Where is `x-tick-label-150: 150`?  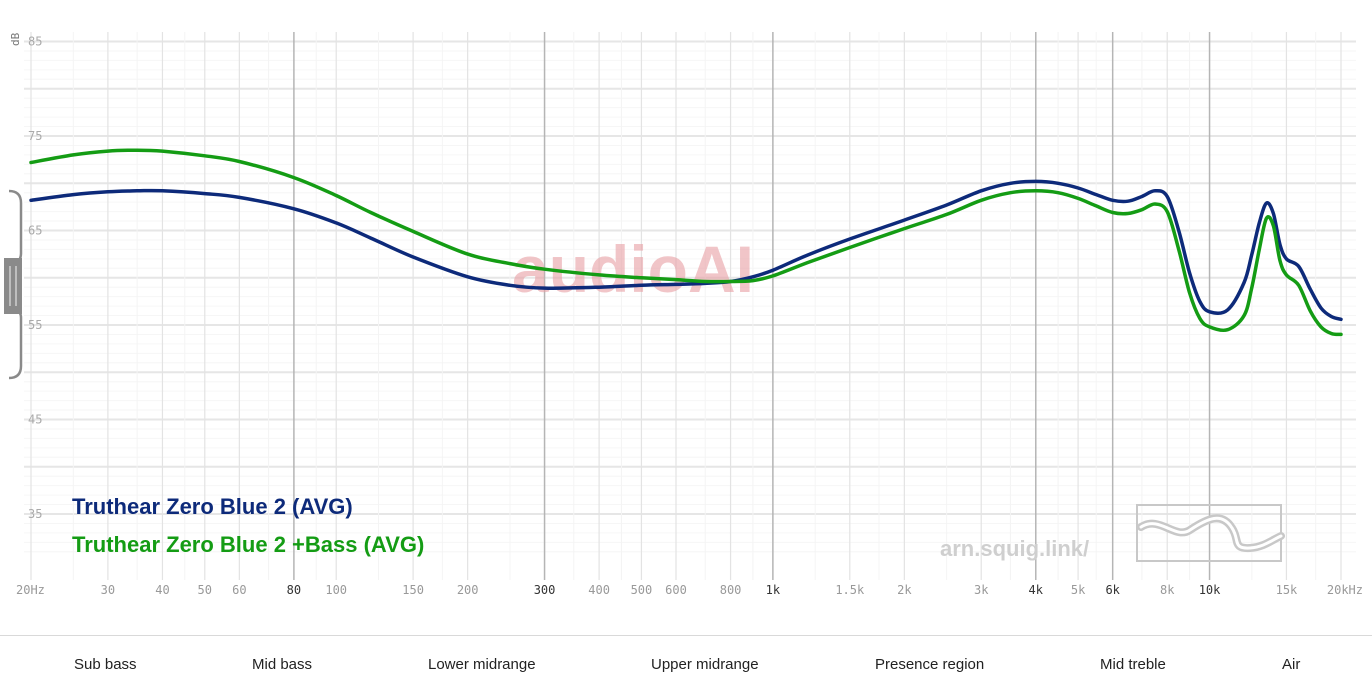 x-tick-label-150: 150 is located at coordinates (413, 590).